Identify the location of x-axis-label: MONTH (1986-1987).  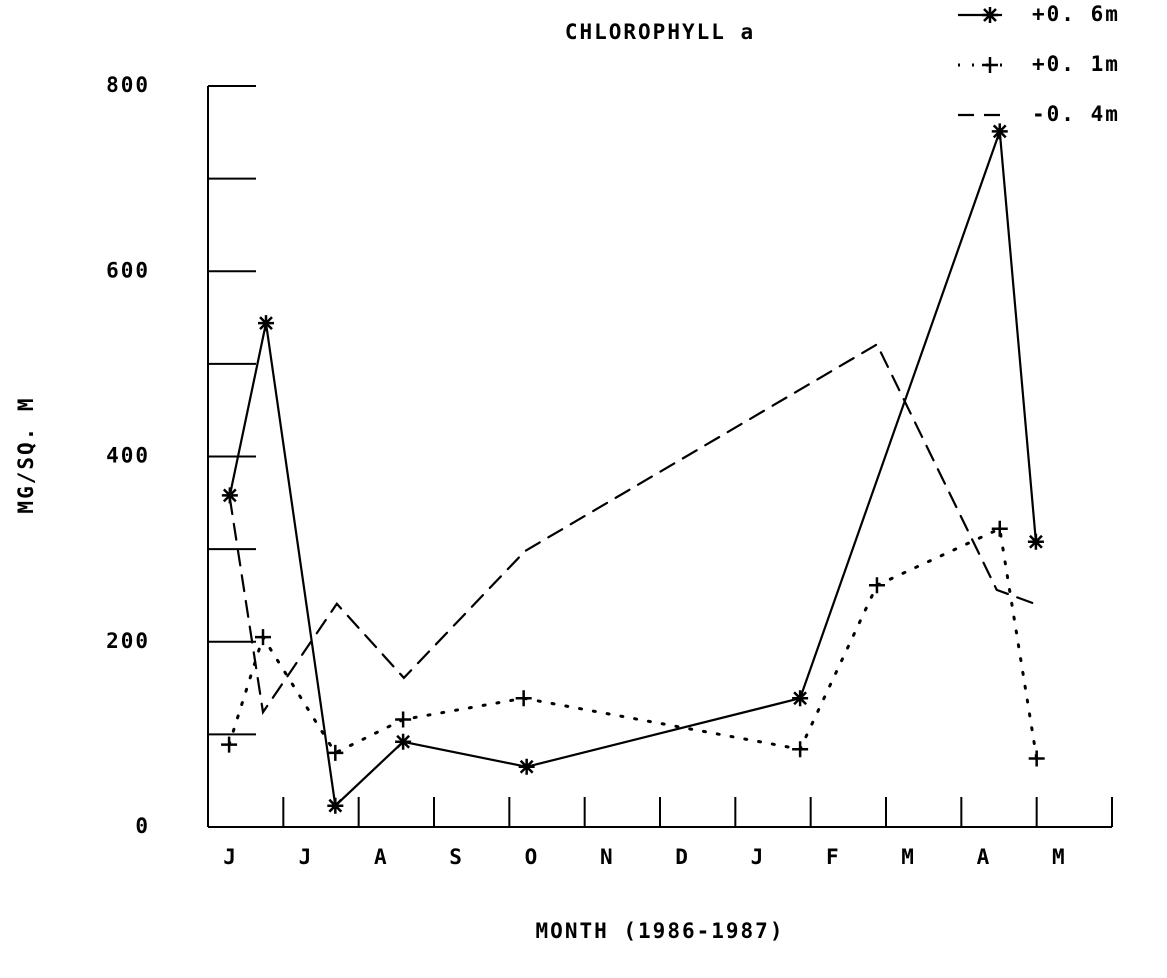
(660, 931).